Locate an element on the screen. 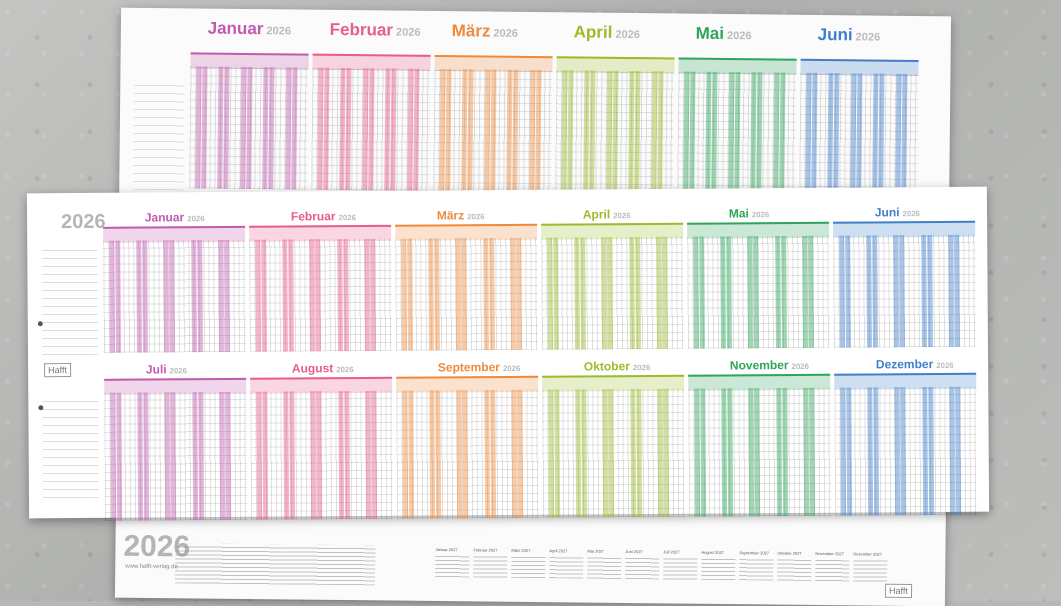  front-bottom-month-title: November 2026 is located at coordinates (769, 365).